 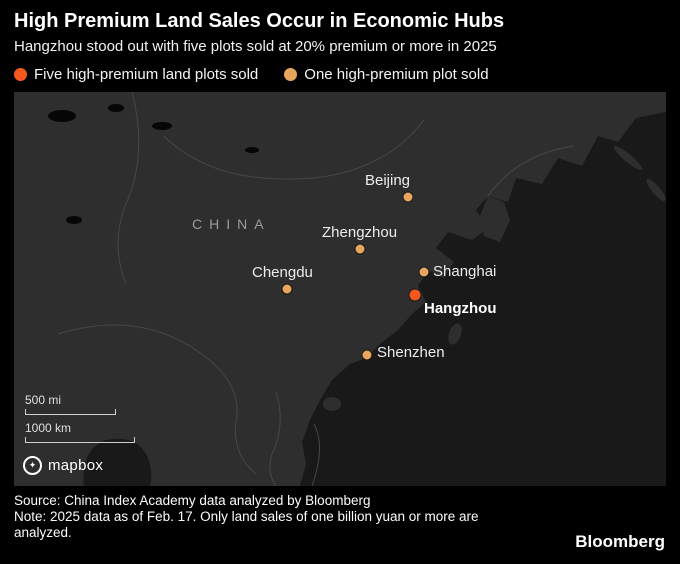 What do you see at coordinates (620, 541) in the screenshot?
I see `bloomberg-logo: Bloomberg` at bounding box center [620, 541].